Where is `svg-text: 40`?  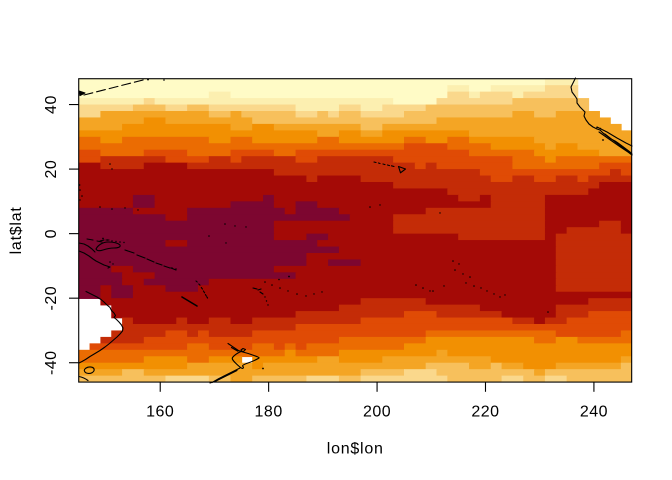
svg-text: 40 is located at coordinates (51, 104).